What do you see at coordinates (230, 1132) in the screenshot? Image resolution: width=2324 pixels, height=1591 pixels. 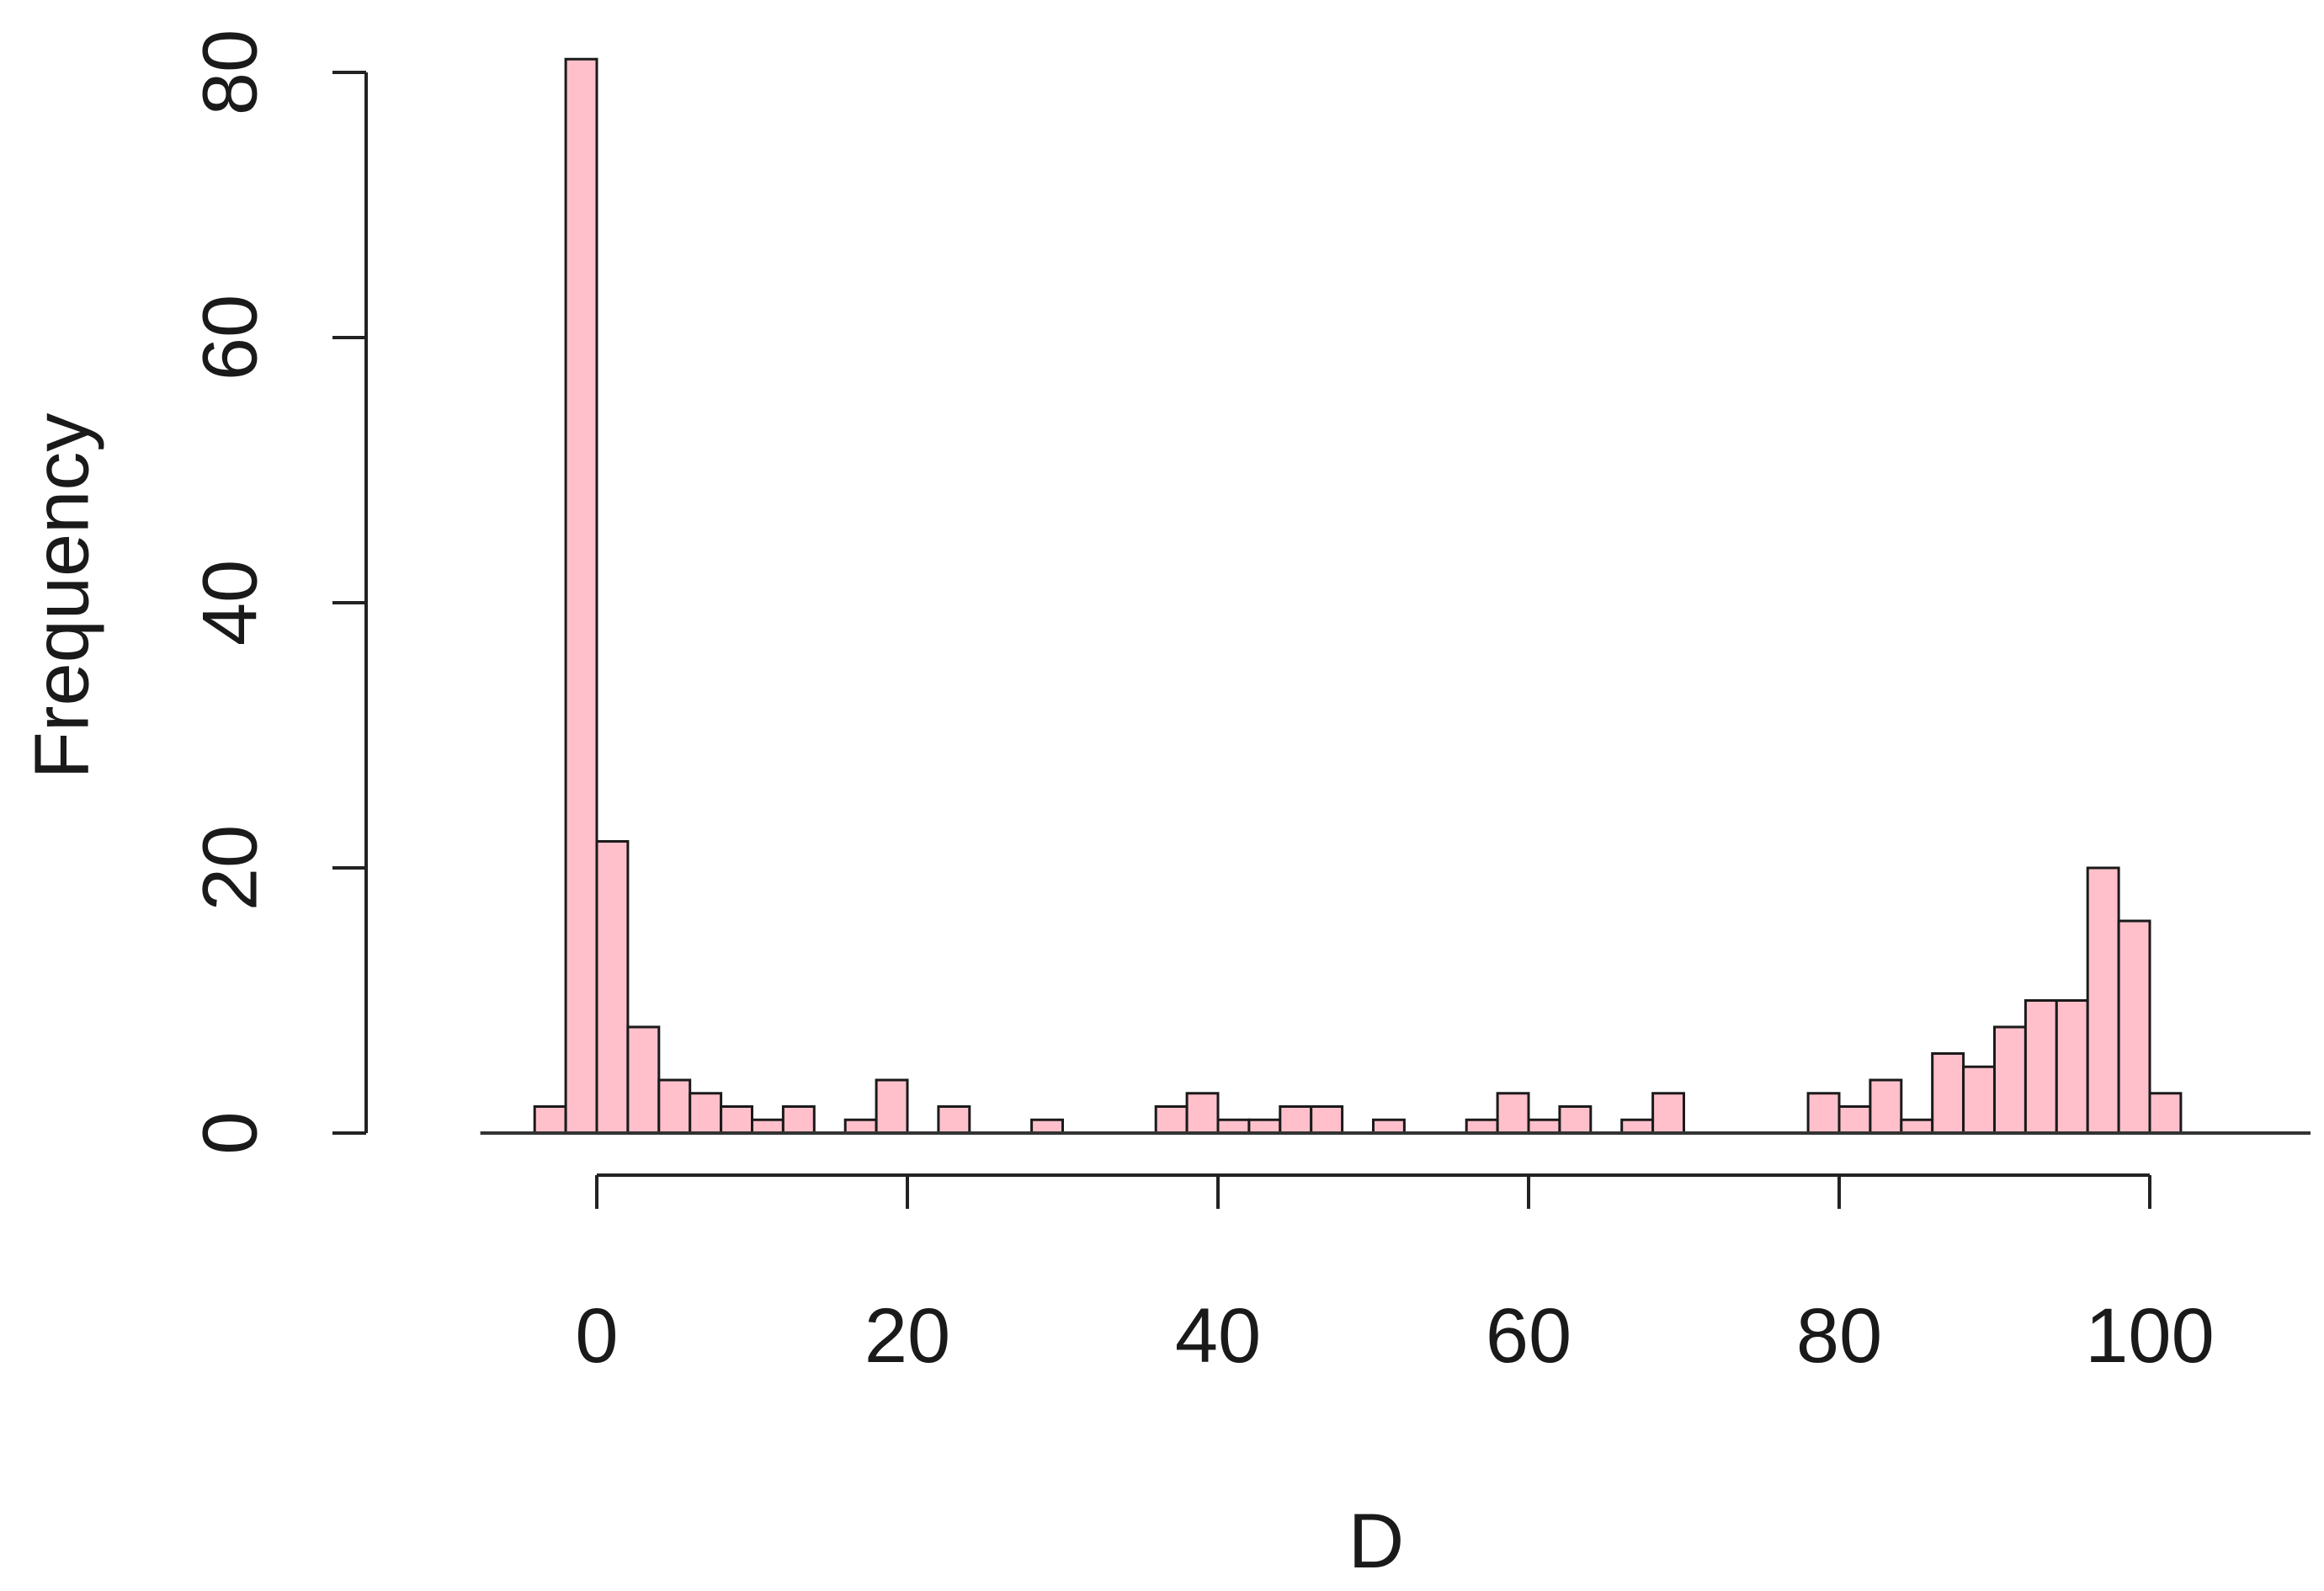 I see `y-tick-label: 0` at bounding box center [230, 1132].